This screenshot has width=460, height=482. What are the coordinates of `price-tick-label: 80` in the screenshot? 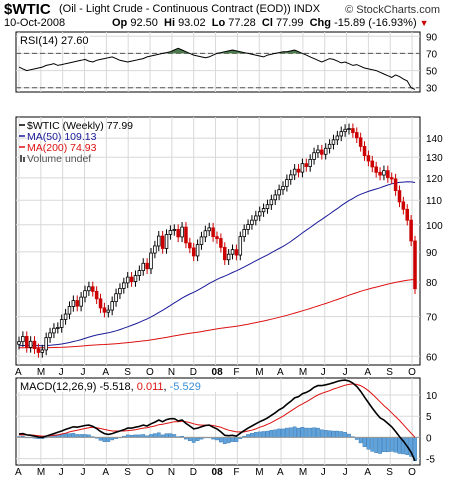 It's located at (432, 283).